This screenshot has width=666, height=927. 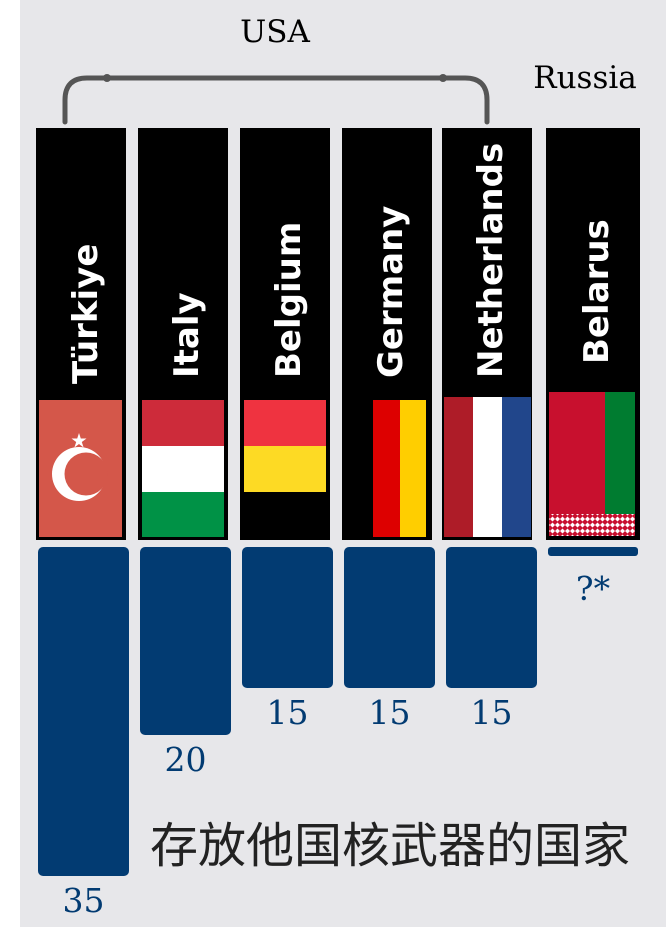 I want to click on country-column-italy: Italy, so click(x=183, y=334).